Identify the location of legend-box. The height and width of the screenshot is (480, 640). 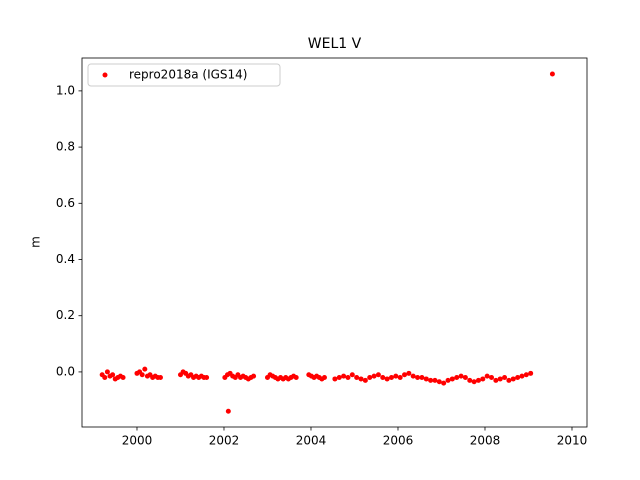
(184, 75).